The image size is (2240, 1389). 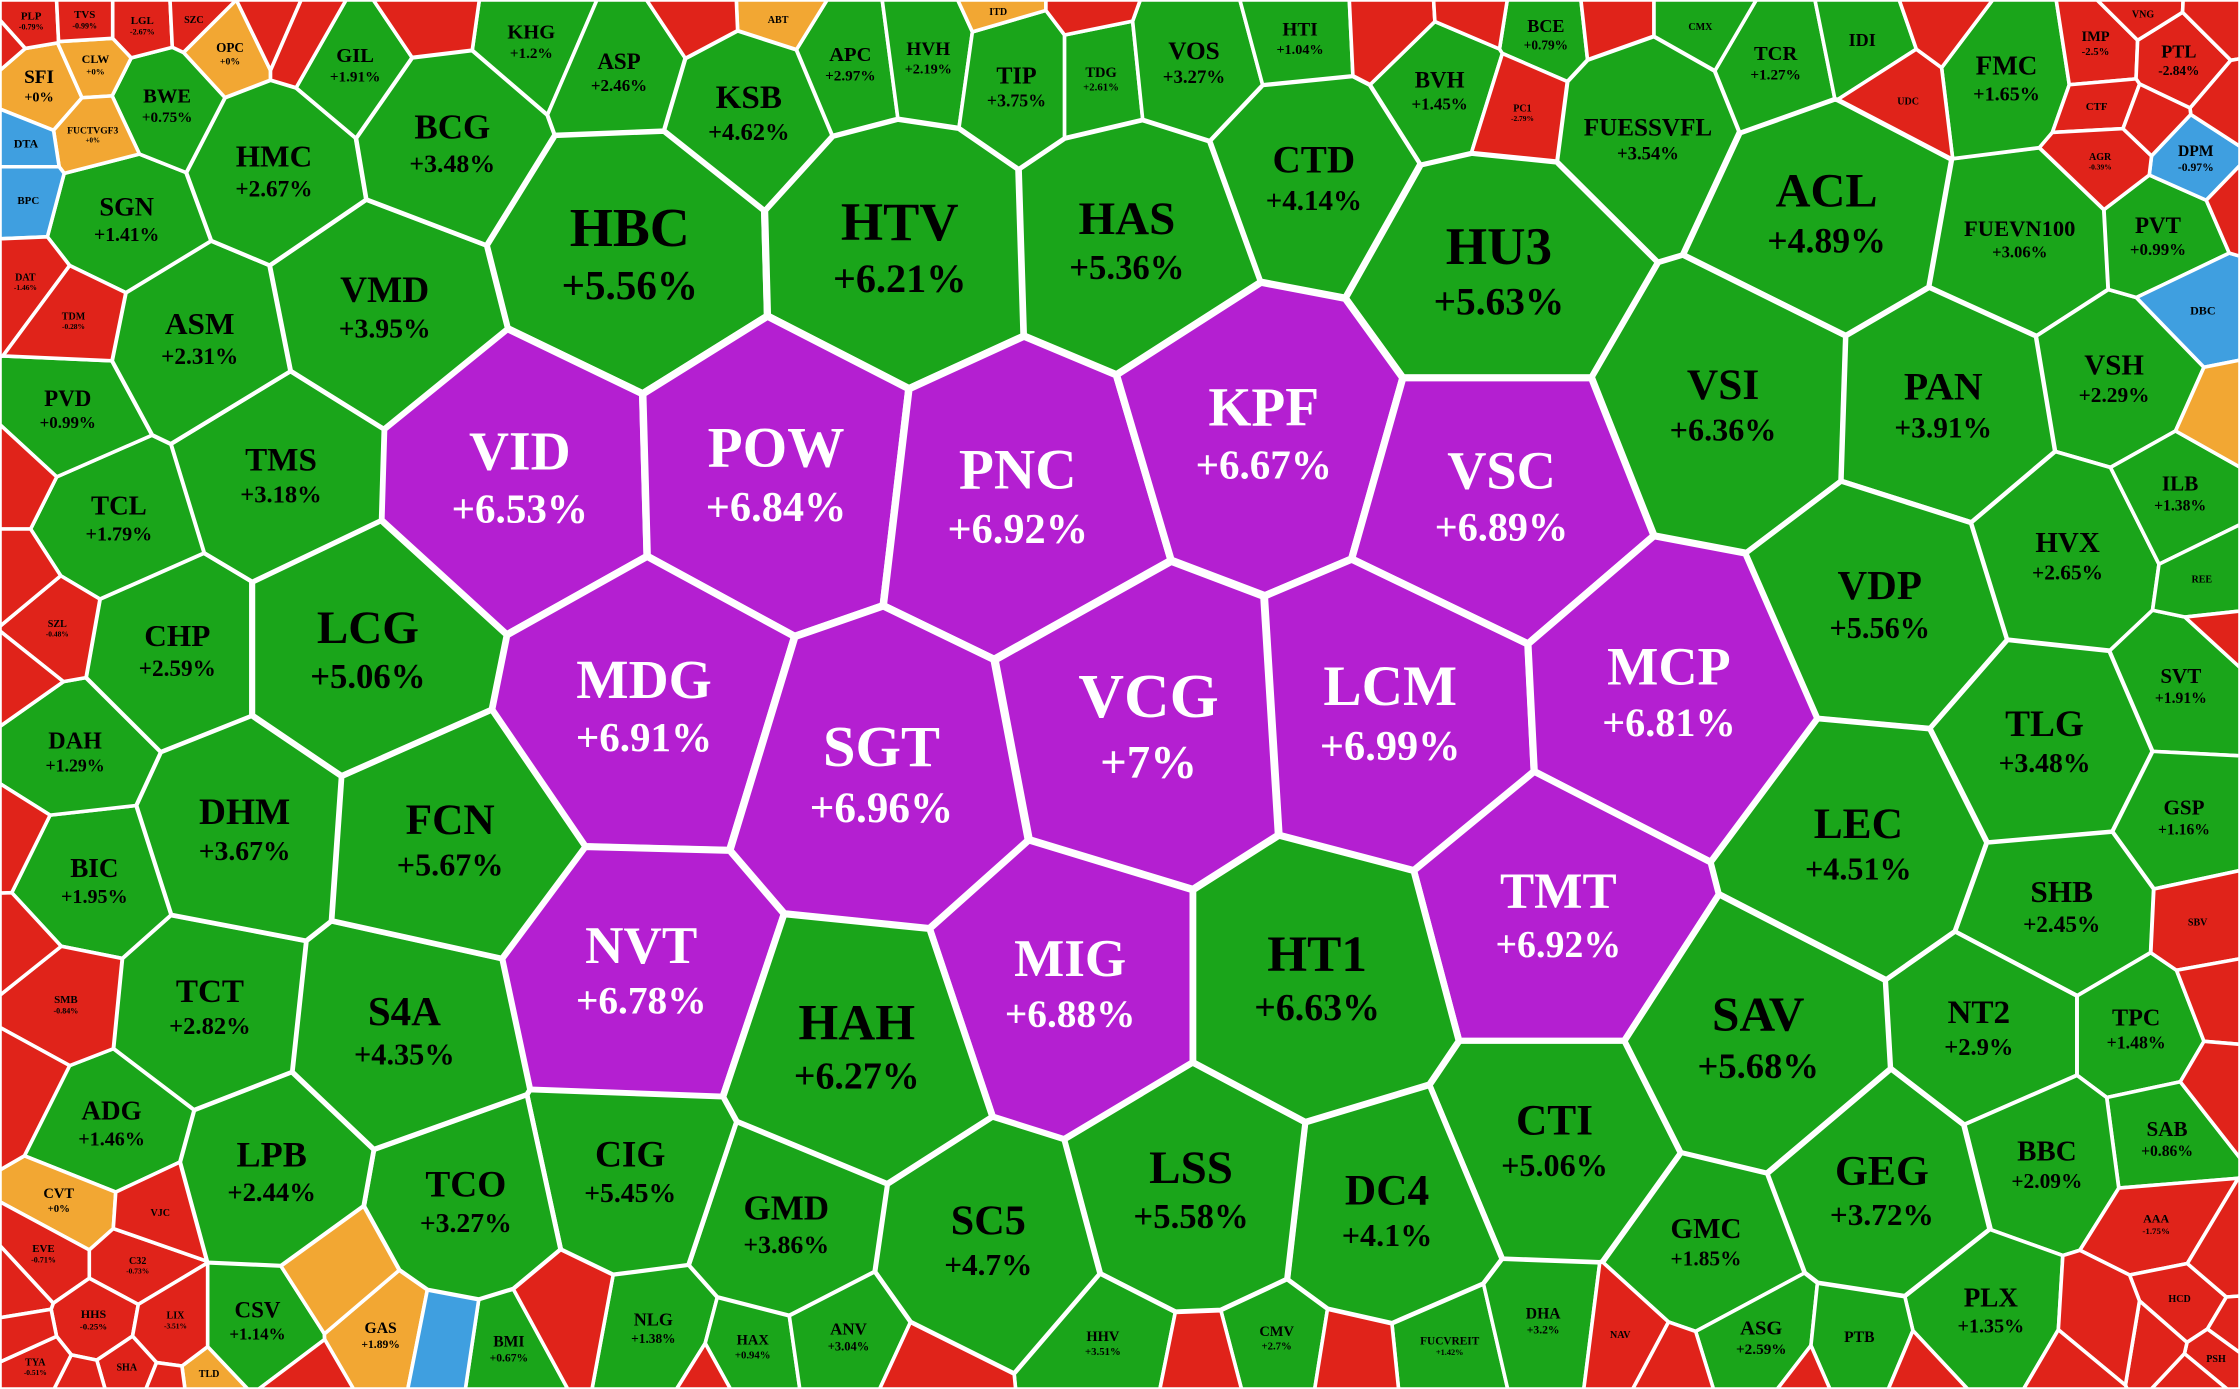 I want to click on heatmap-cell-VSH: VSH+2.29%, so click(x=2120, y=378).